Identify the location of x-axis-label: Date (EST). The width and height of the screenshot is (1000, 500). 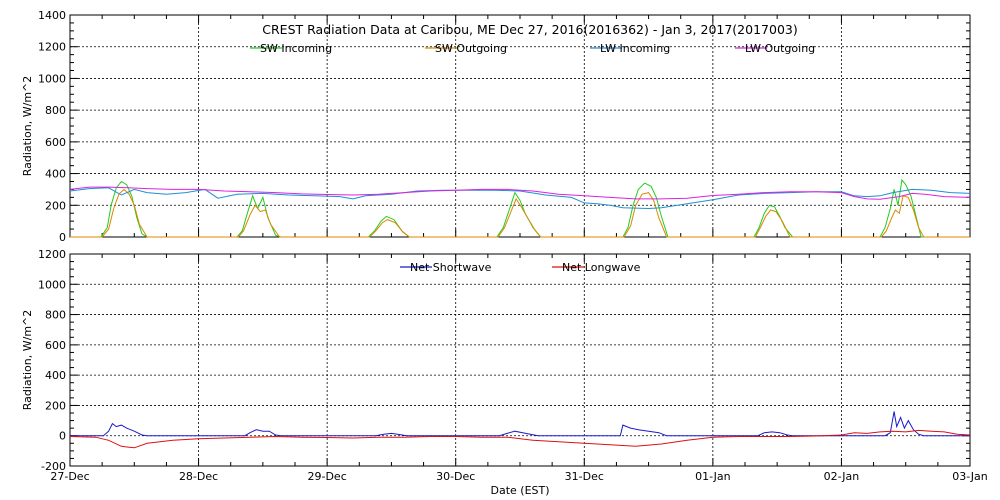
(519, 490).